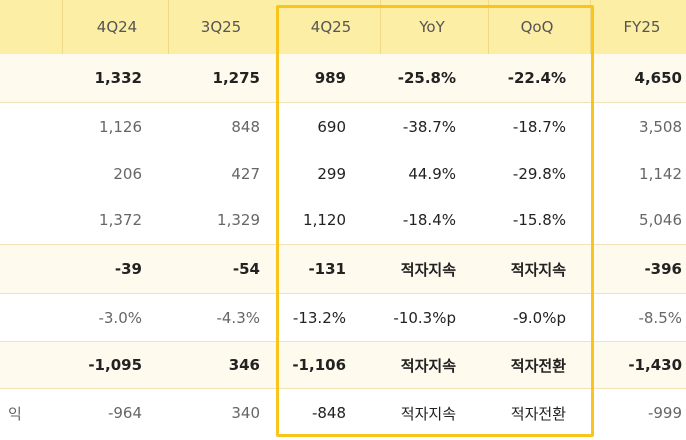 This screenshot has height=440, width=686. I want to click on cell-yoy: 44.9%, so click(432, 174).